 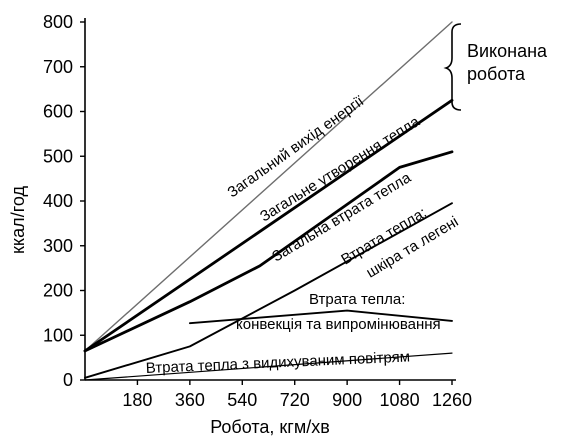 I want to click on y-tick-label: 200, so click(x=58, y=291).